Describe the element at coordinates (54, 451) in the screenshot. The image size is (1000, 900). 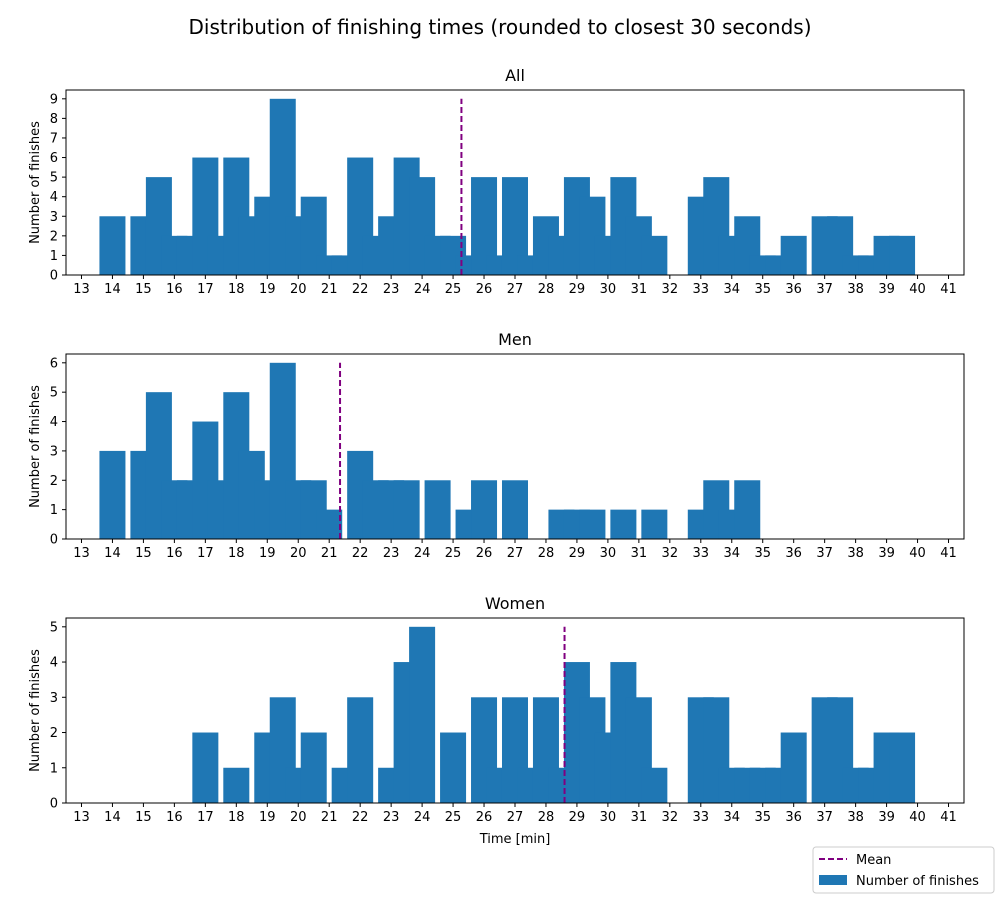
I see `y-tick-label: 3` at that location.